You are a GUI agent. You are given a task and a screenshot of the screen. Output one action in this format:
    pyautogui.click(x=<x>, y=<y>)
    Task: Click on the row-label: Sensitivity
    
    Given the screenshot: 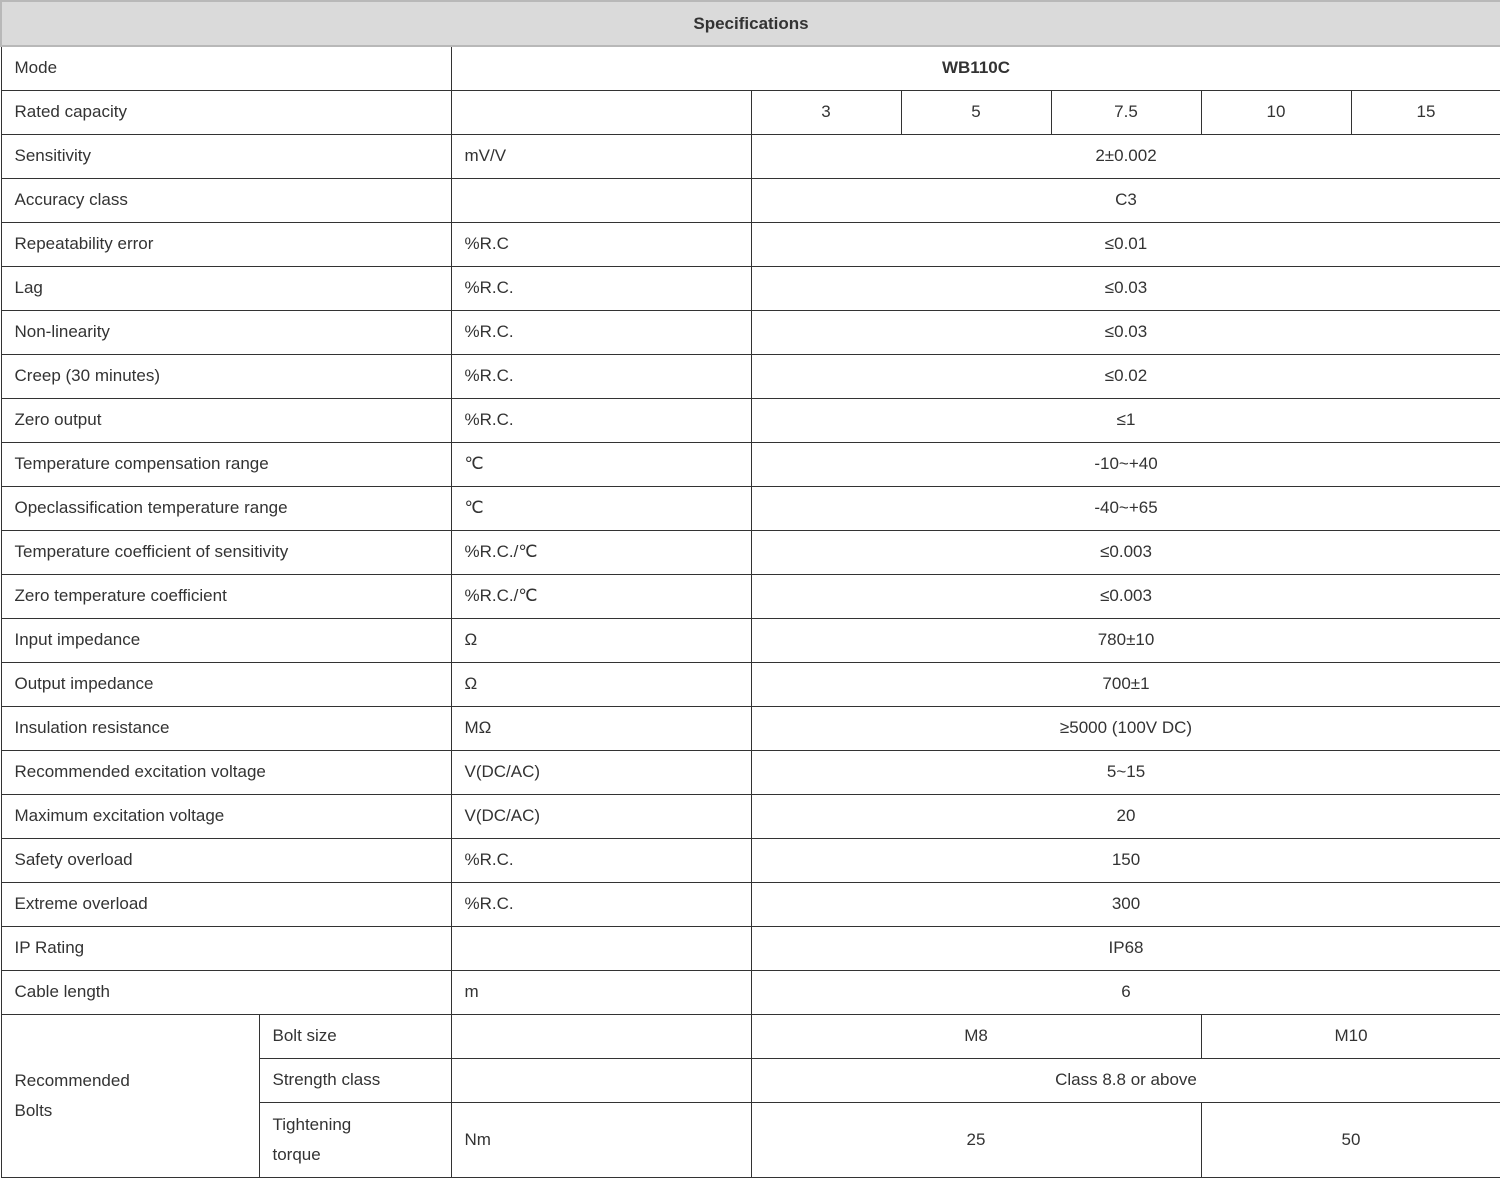 What is the action you would take?
    pyautogui.click(x=226, y=156)
    